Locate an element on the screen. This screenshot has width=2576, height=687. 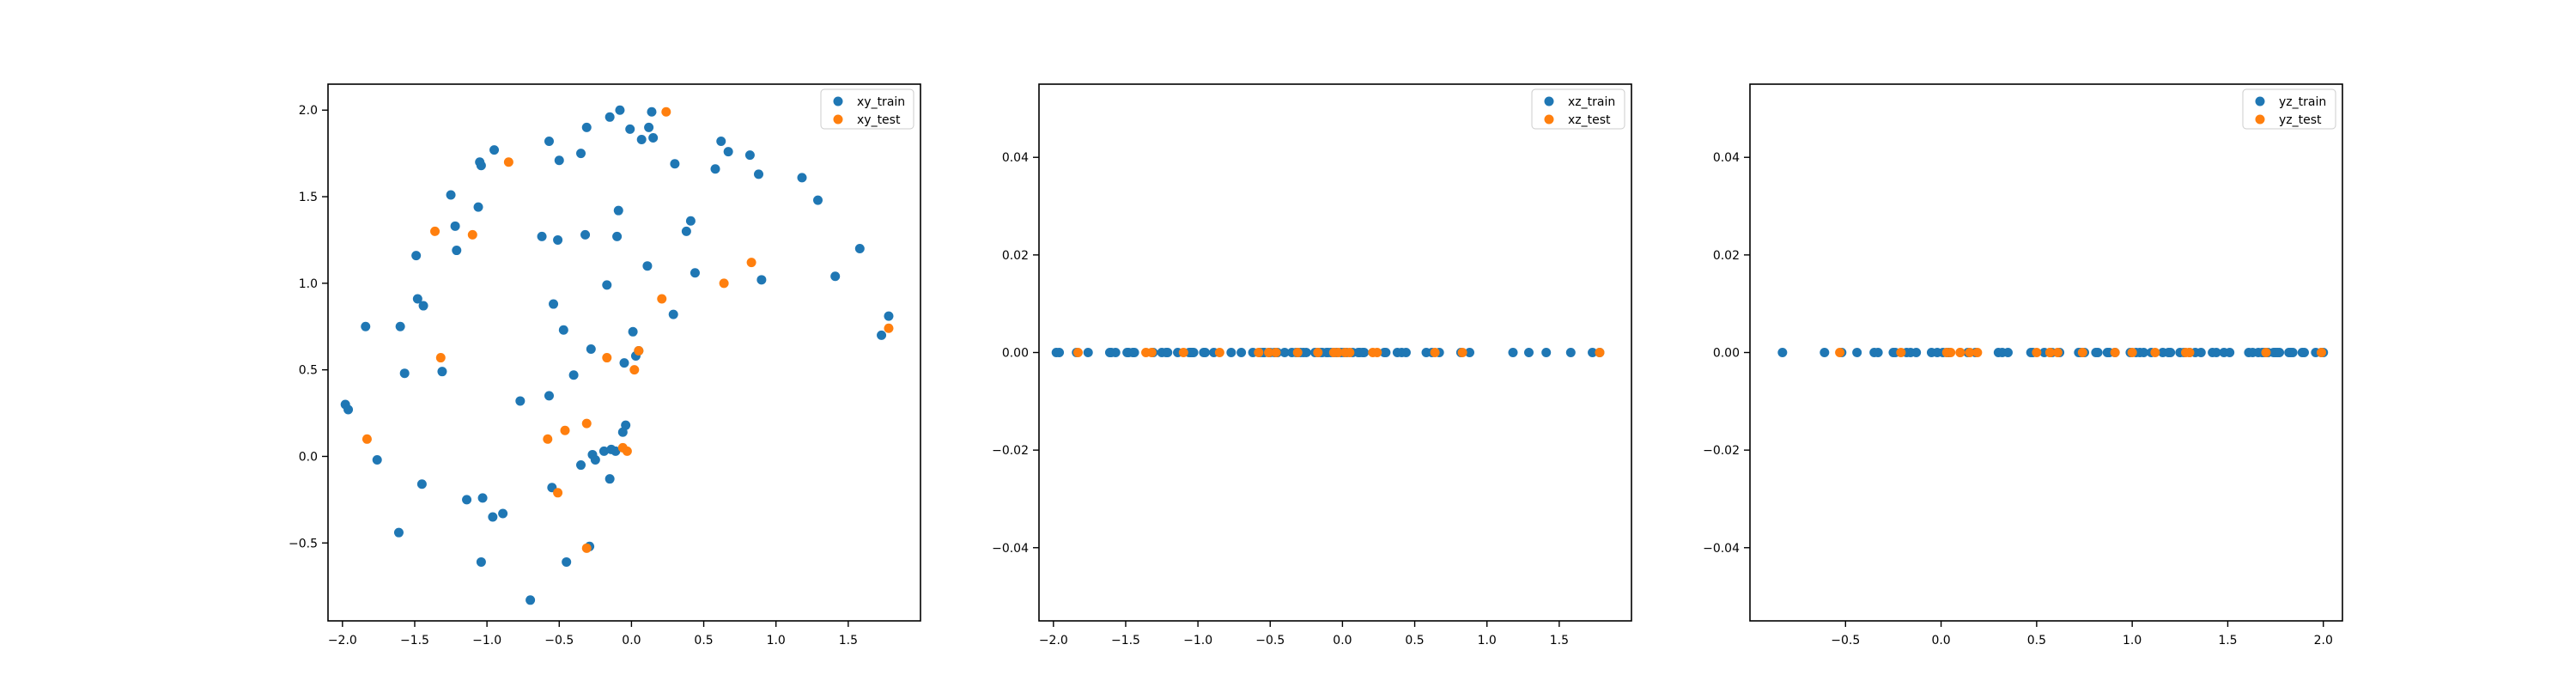
xz-x-tick-label: −1.0 is located at coordinates (1197, 640).